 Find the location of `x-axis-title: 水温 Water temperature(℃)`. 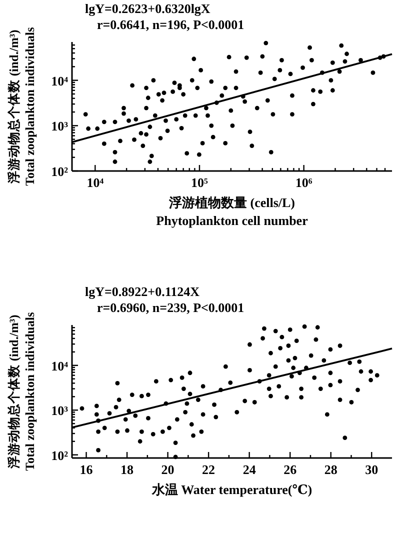

x-axis-title: 水温 Water temperature(℃) is located at coordinates (231, 489).